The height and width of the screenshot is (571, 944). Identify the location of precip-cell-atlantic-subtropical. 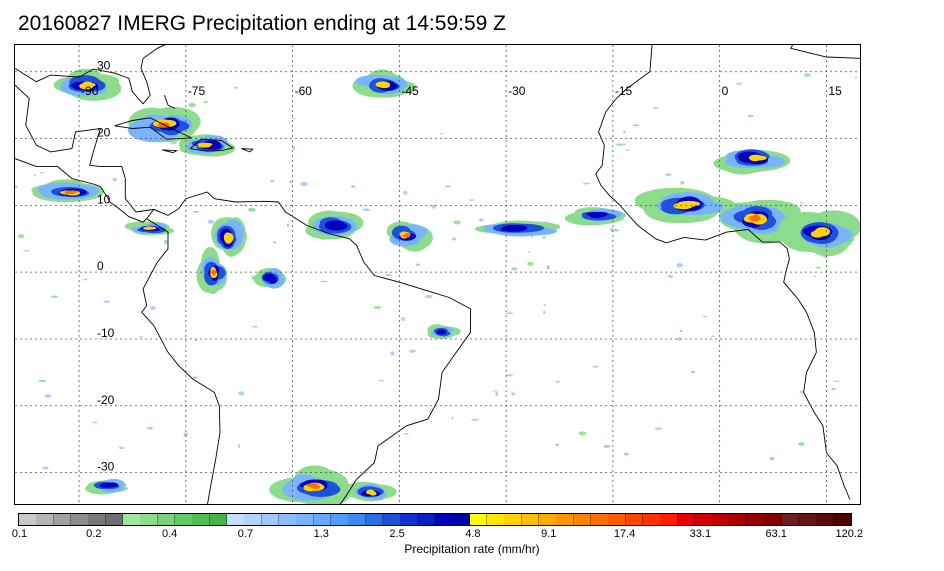
(384, 86).